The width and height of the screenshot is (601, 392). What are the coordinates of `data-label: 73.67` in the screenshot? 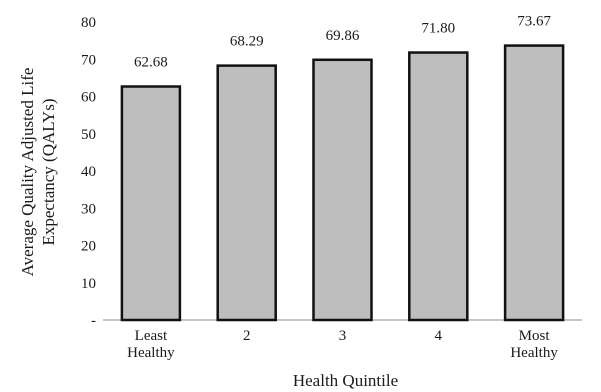 It's located at (534, 22).